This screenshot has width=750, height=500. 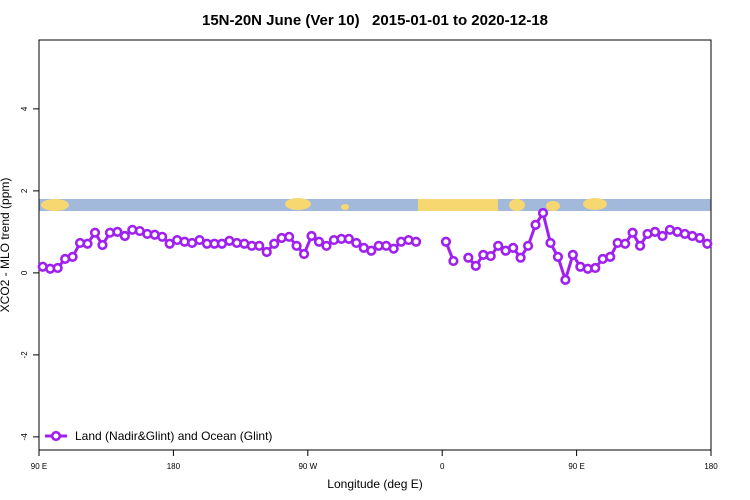 I want to click on y-tick-label: 4, so click(x=24, y=108).